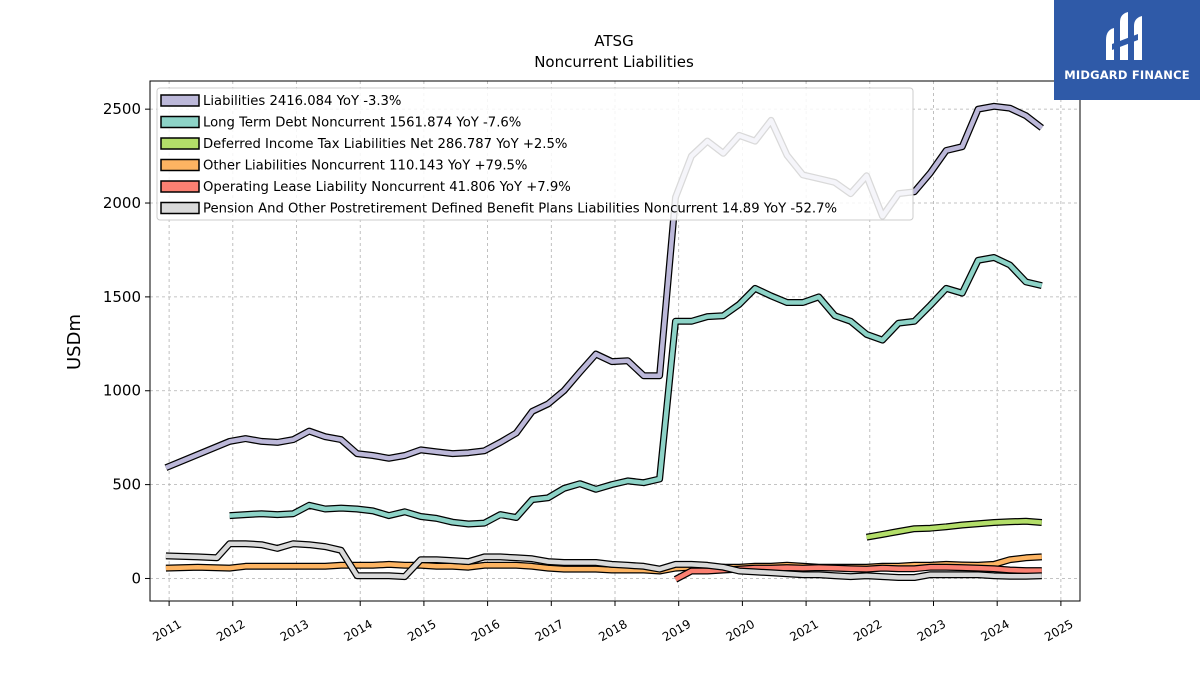 The image size is (1200, 675). What do you see at coordinates (421, 630) in the screenshot?
I see `x-tick-label: 2015` at bounding box center [421, 630].